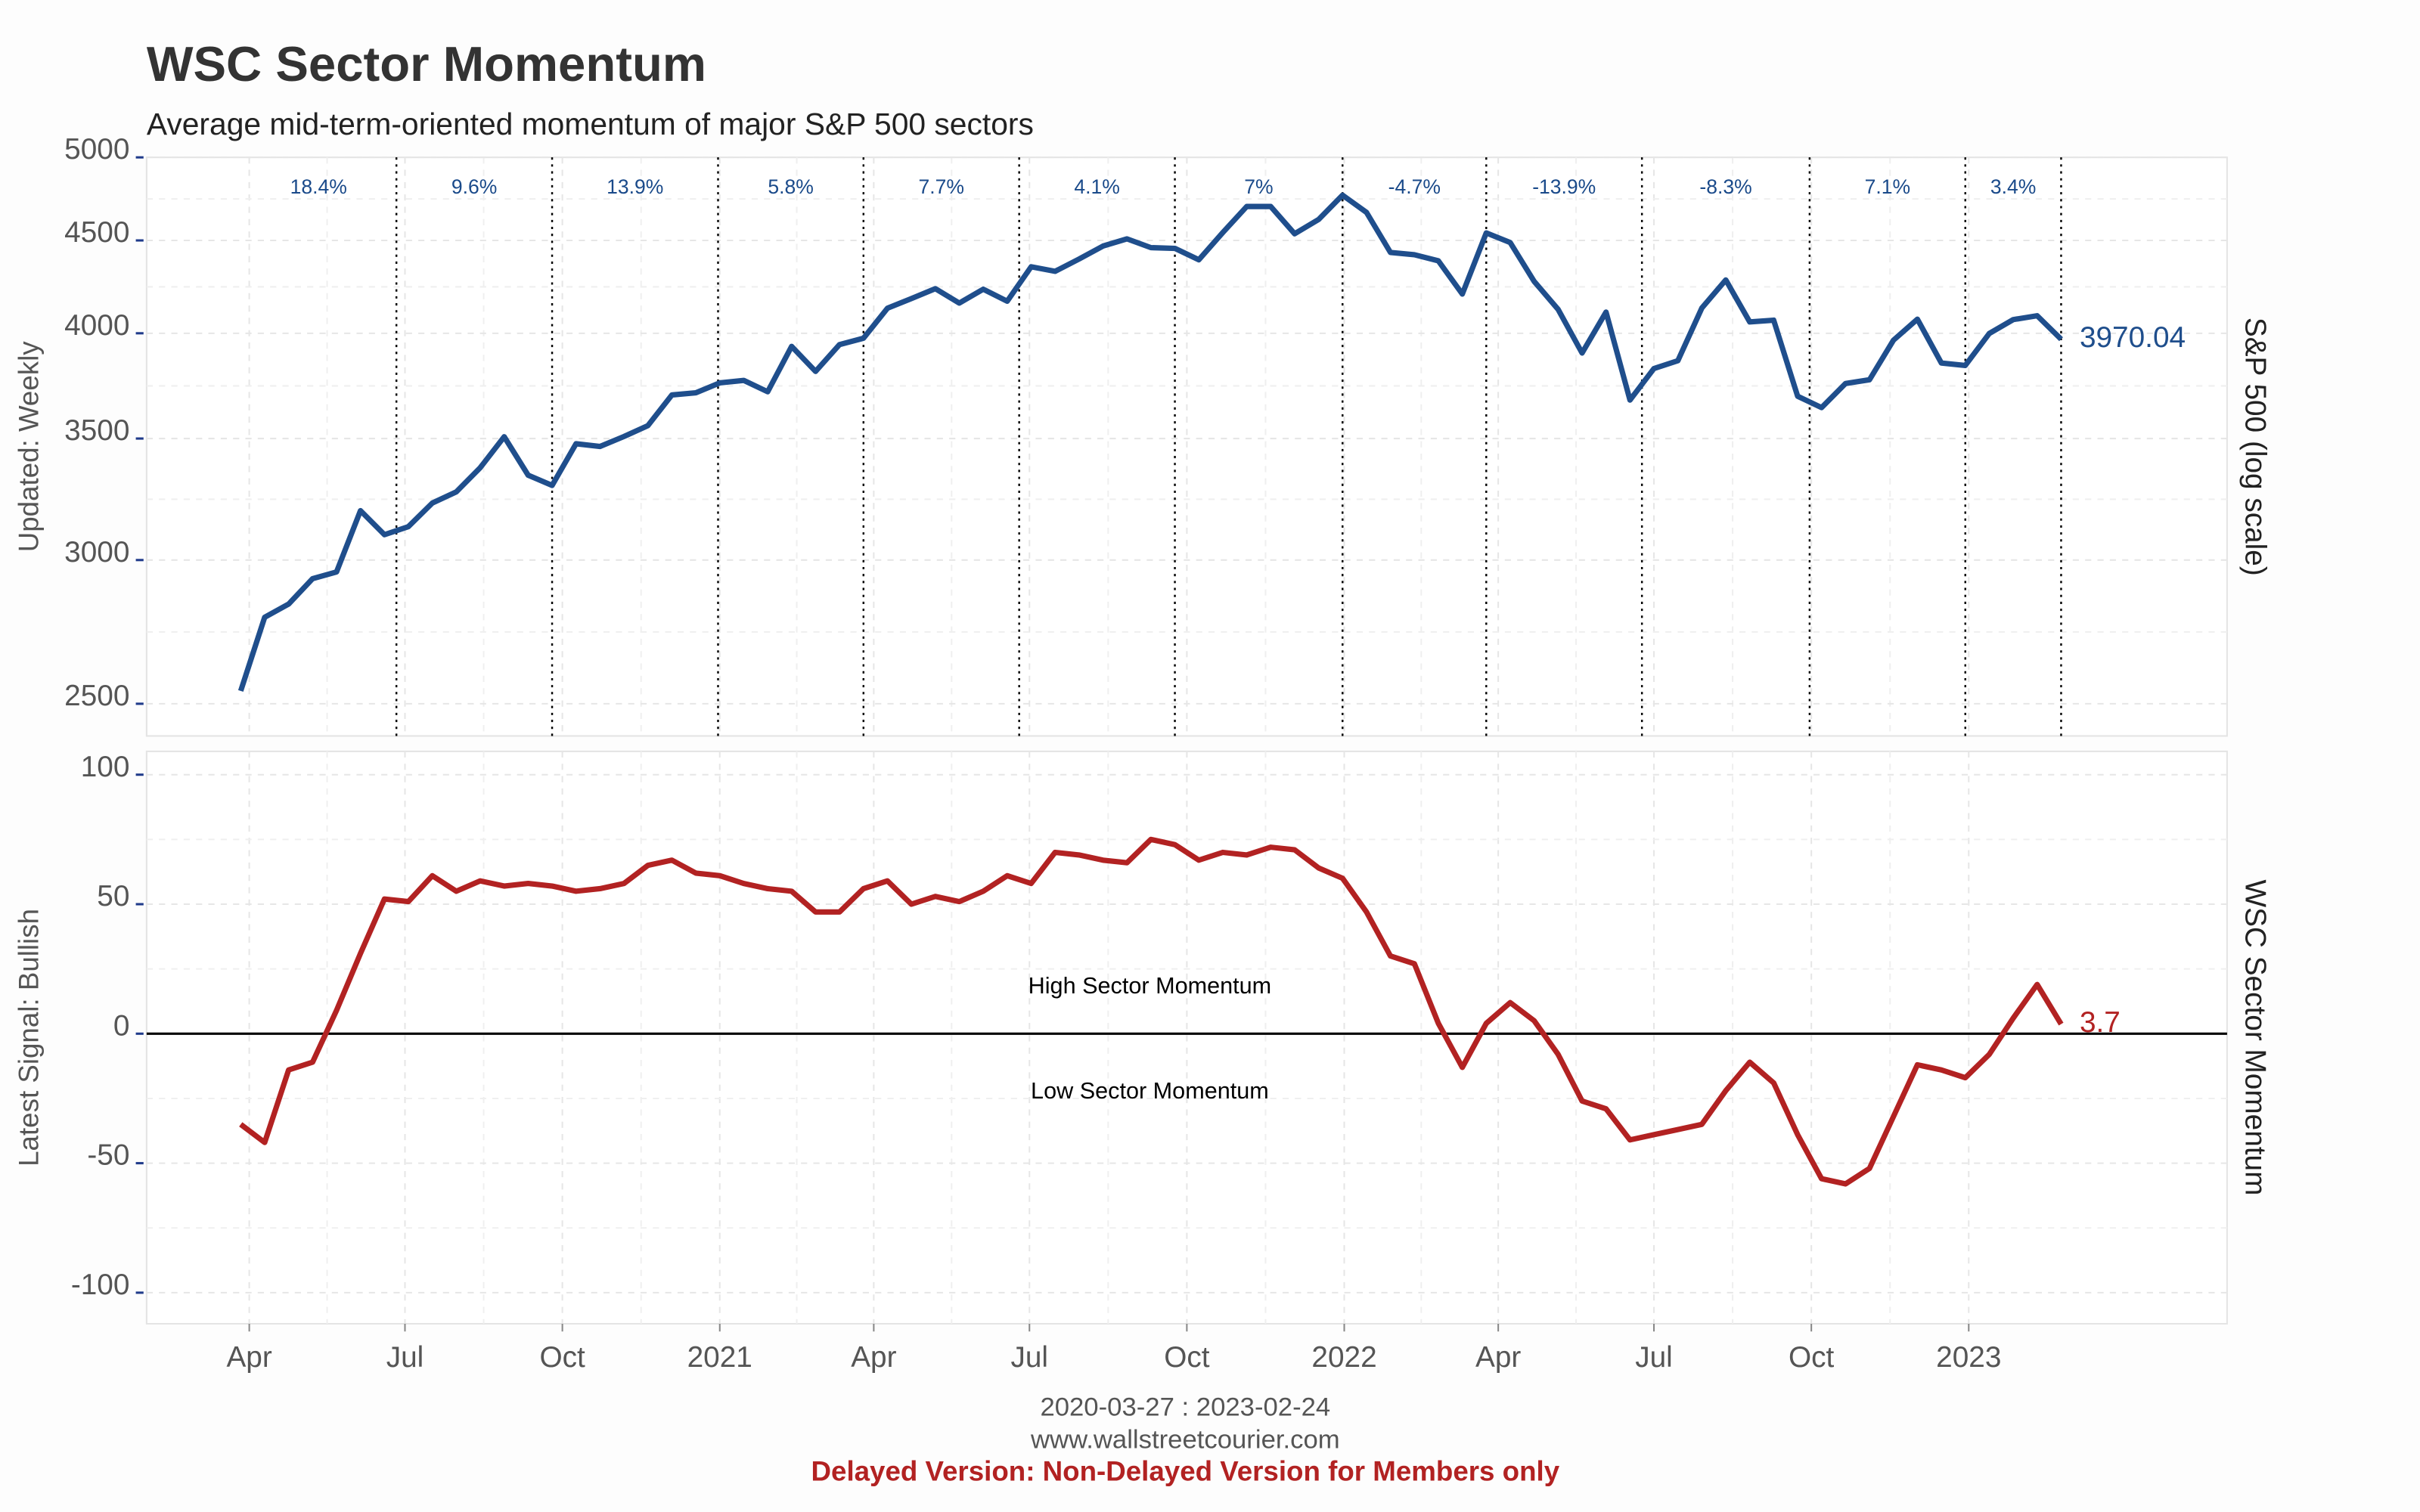 The width and height of the screenshot is (2420, 1512). Describe the element at coordinates (113, 896) in the screenshot. I see `y-tick-label: 50` at that location.